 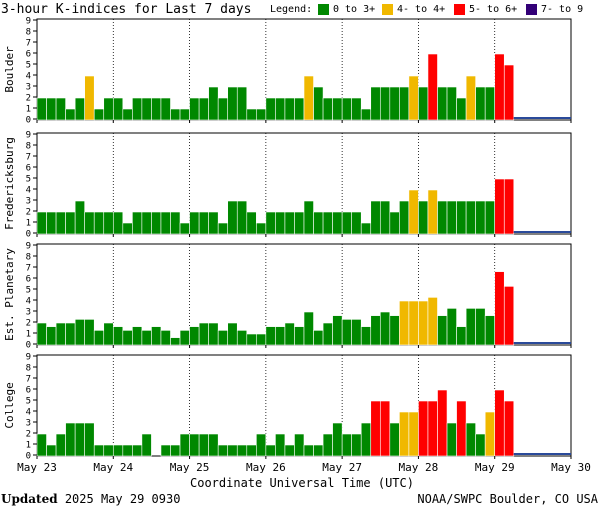 I want to click on x-tick-label: May 27, so click(x=342, y=467).